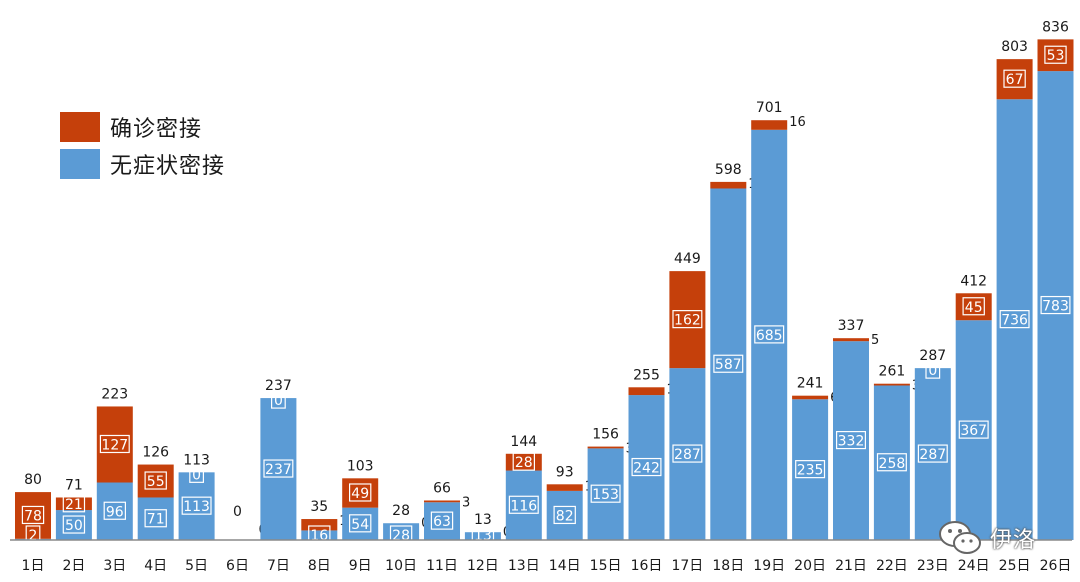  I want to click on label-asymptomatic-6: 0, so click(237, 539).